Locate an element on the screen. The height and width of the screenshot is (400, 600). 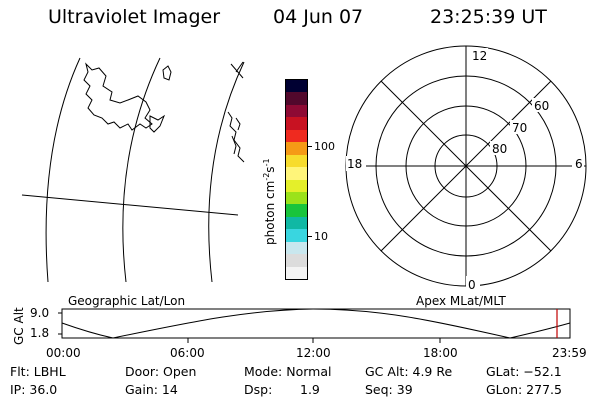
geographic-title: Geographic Lat/Lon is located at coordinates (127, 301).